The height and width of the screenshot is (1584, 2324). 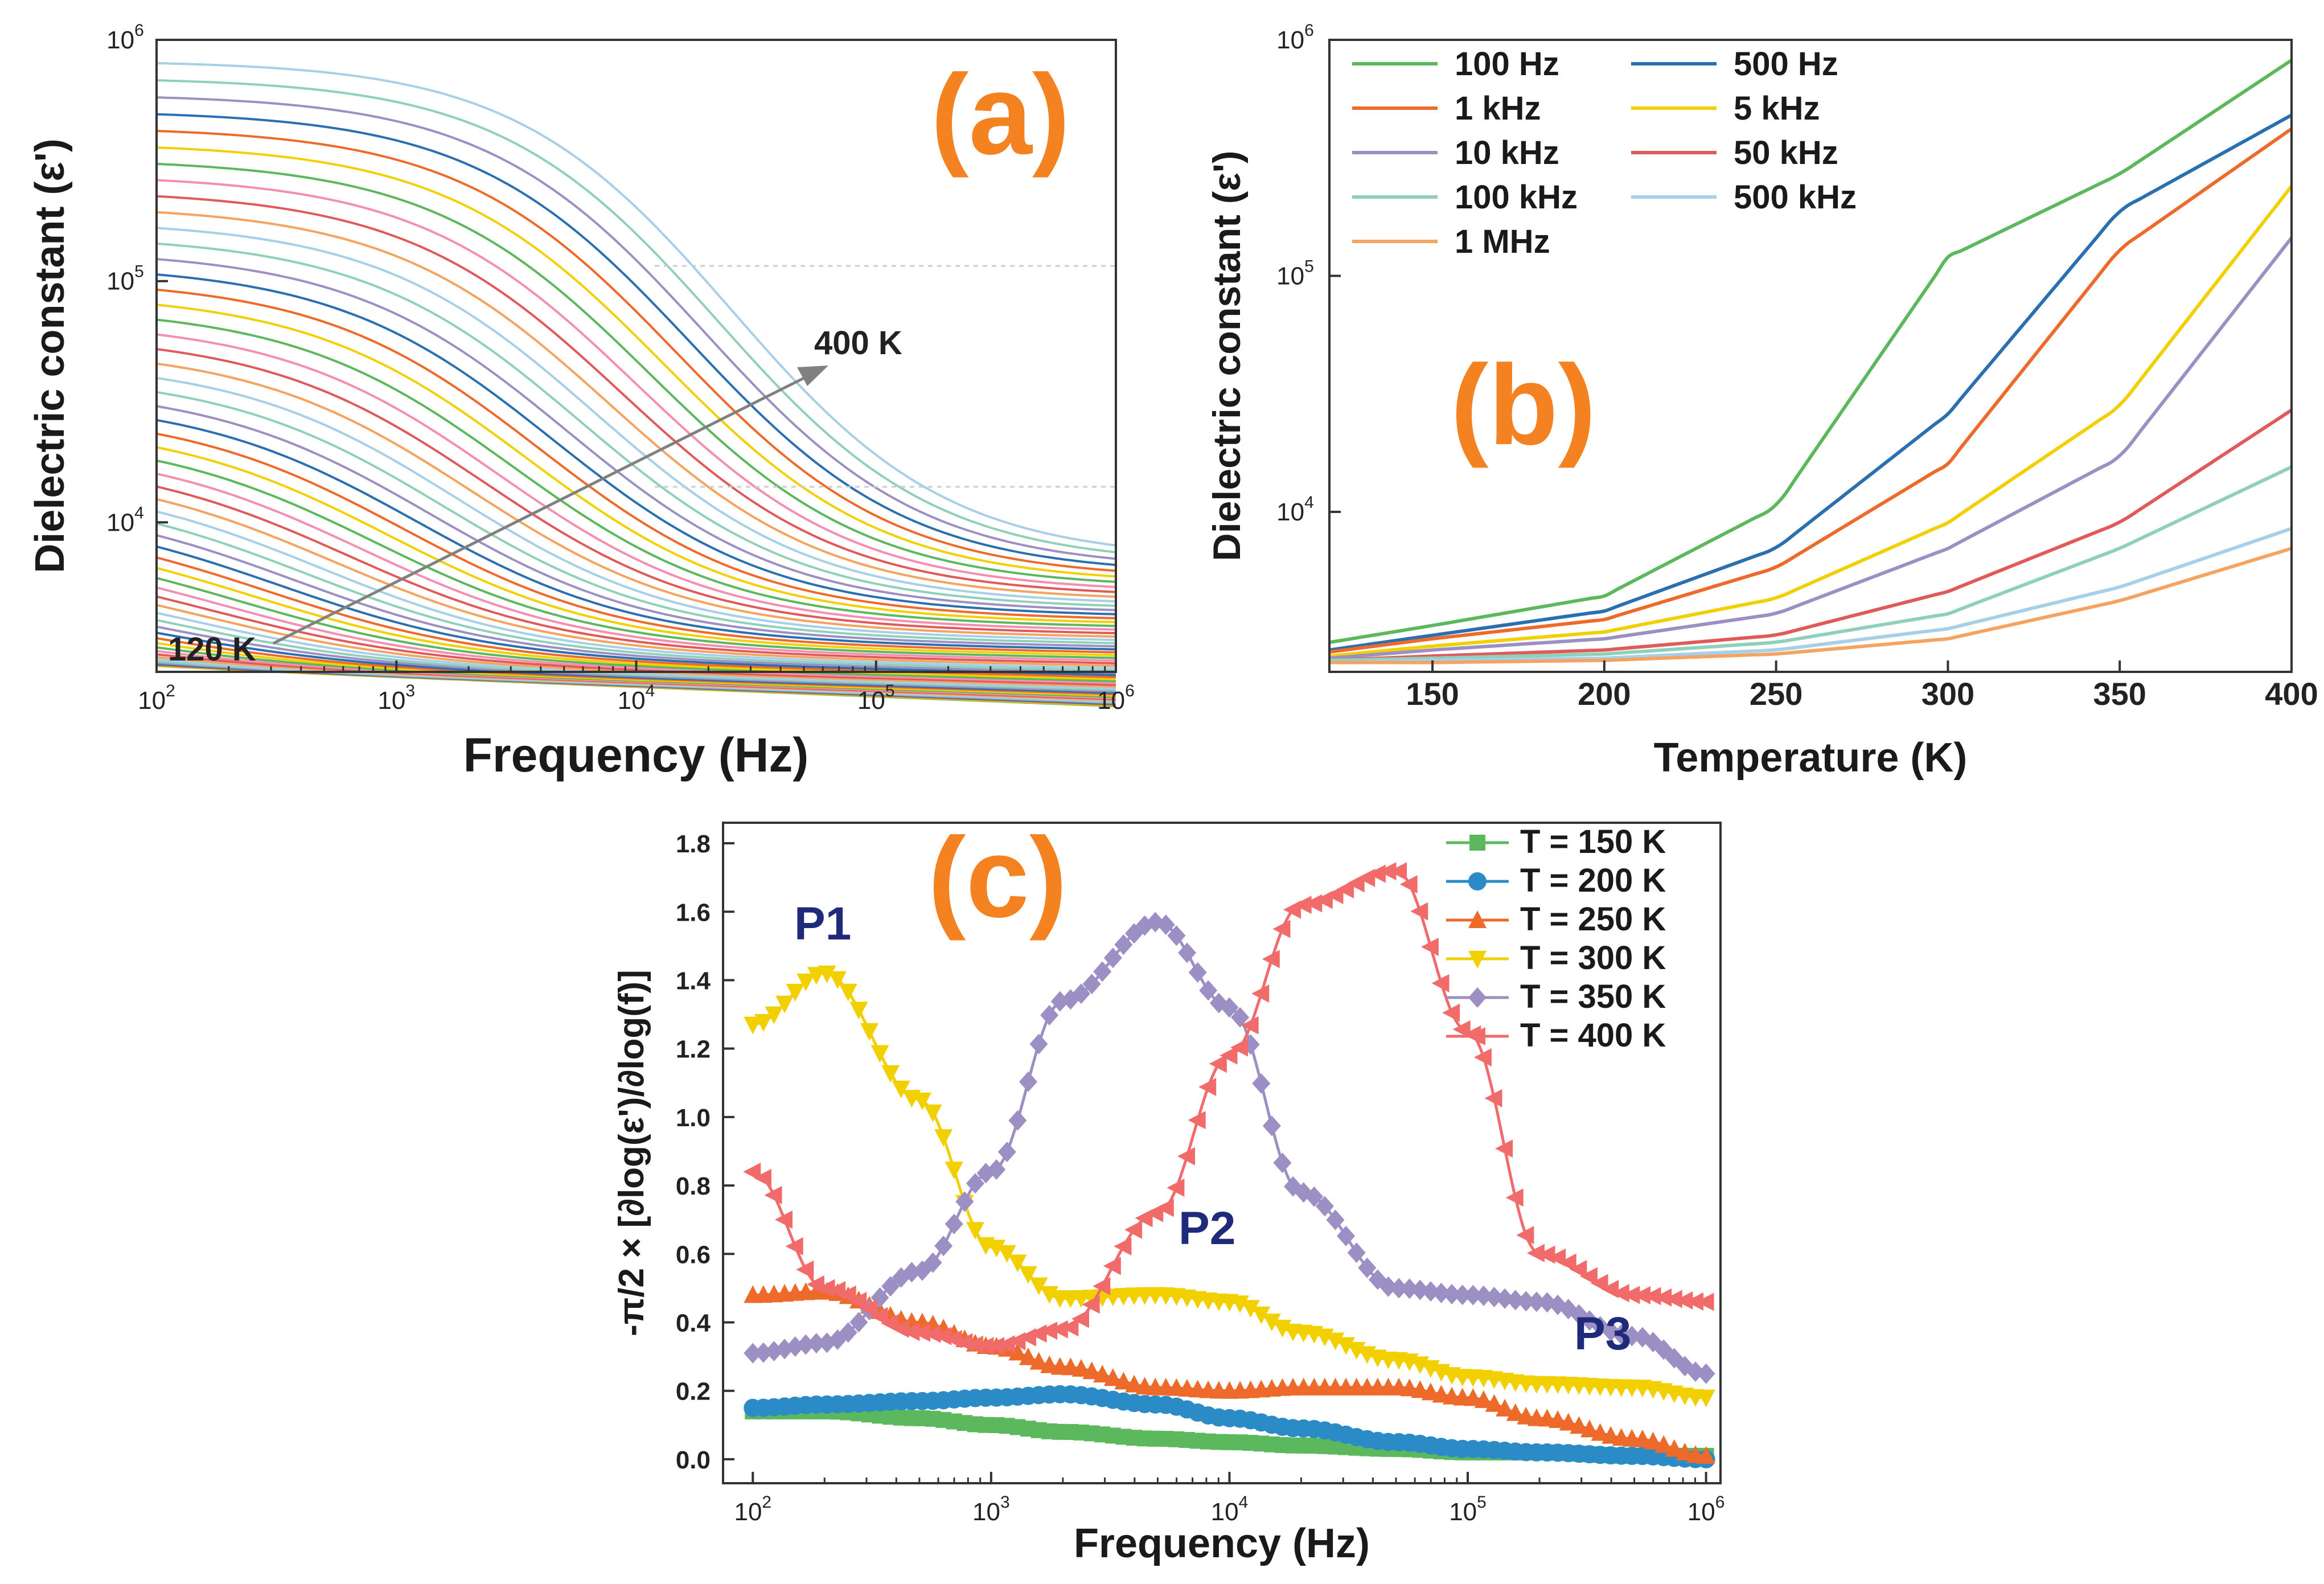 I want to click on panel-b-series-1-khz, so click(x=1811, y=390).